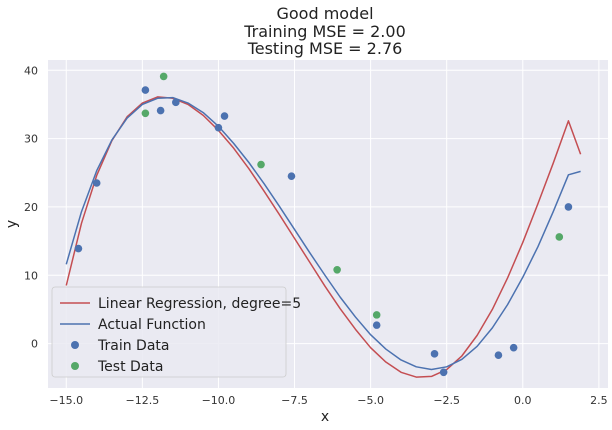  What do you see at coordinates (142, 400) in the screenshot?
I see `x-tick-label: −12.5` at bounding box center [142, 400].